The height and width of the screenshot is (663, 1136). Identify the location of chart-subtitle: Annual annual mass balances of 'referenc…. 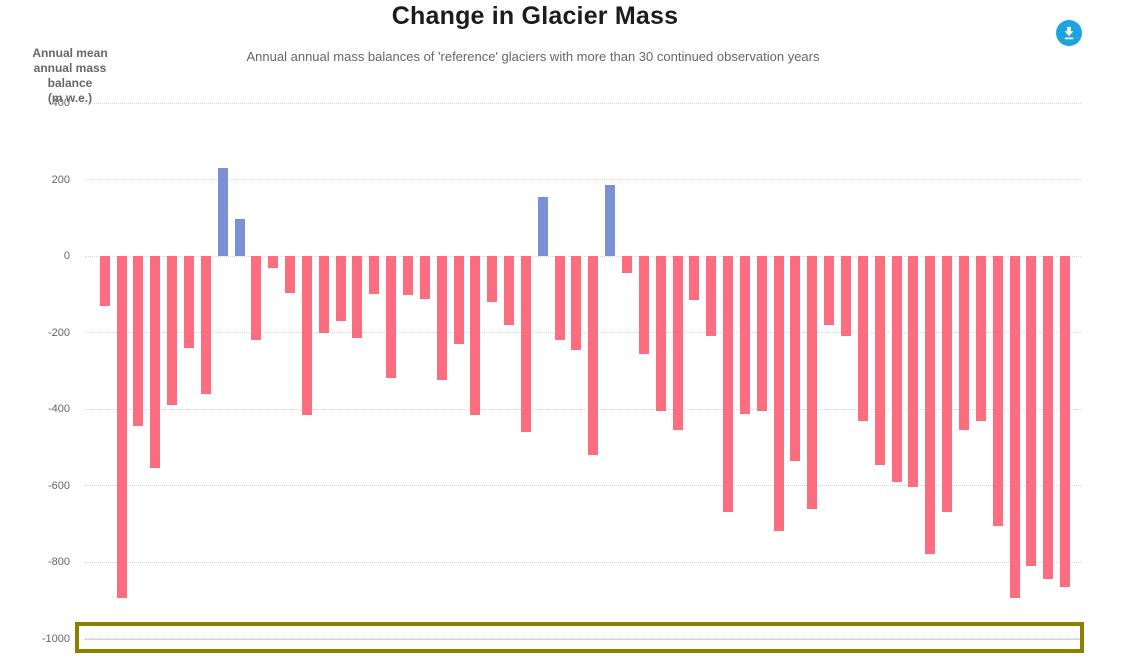
(533, 56).